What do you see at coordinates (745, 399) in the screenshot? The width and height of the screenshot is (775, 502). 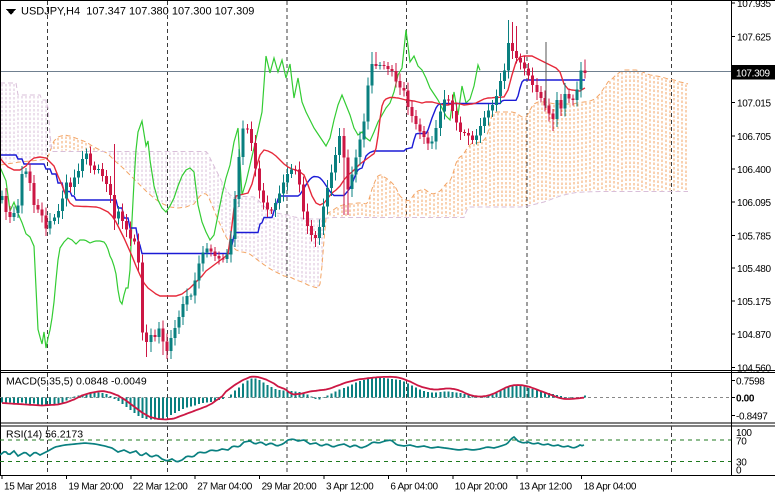 I see `svg-text: 0.00` at bounding box center [745, 399].